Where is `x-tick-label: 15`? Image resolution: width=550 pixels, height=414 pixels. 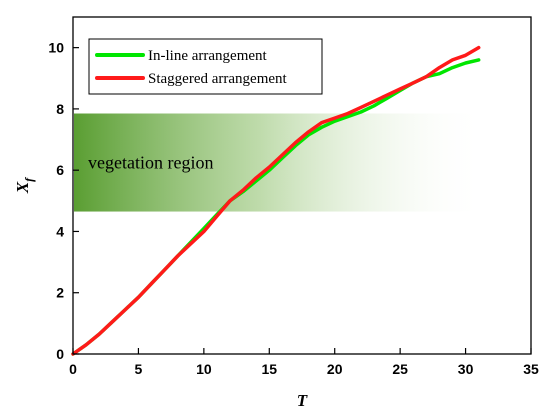
x-tick-label: 15 is located at coordinates (269, 369).